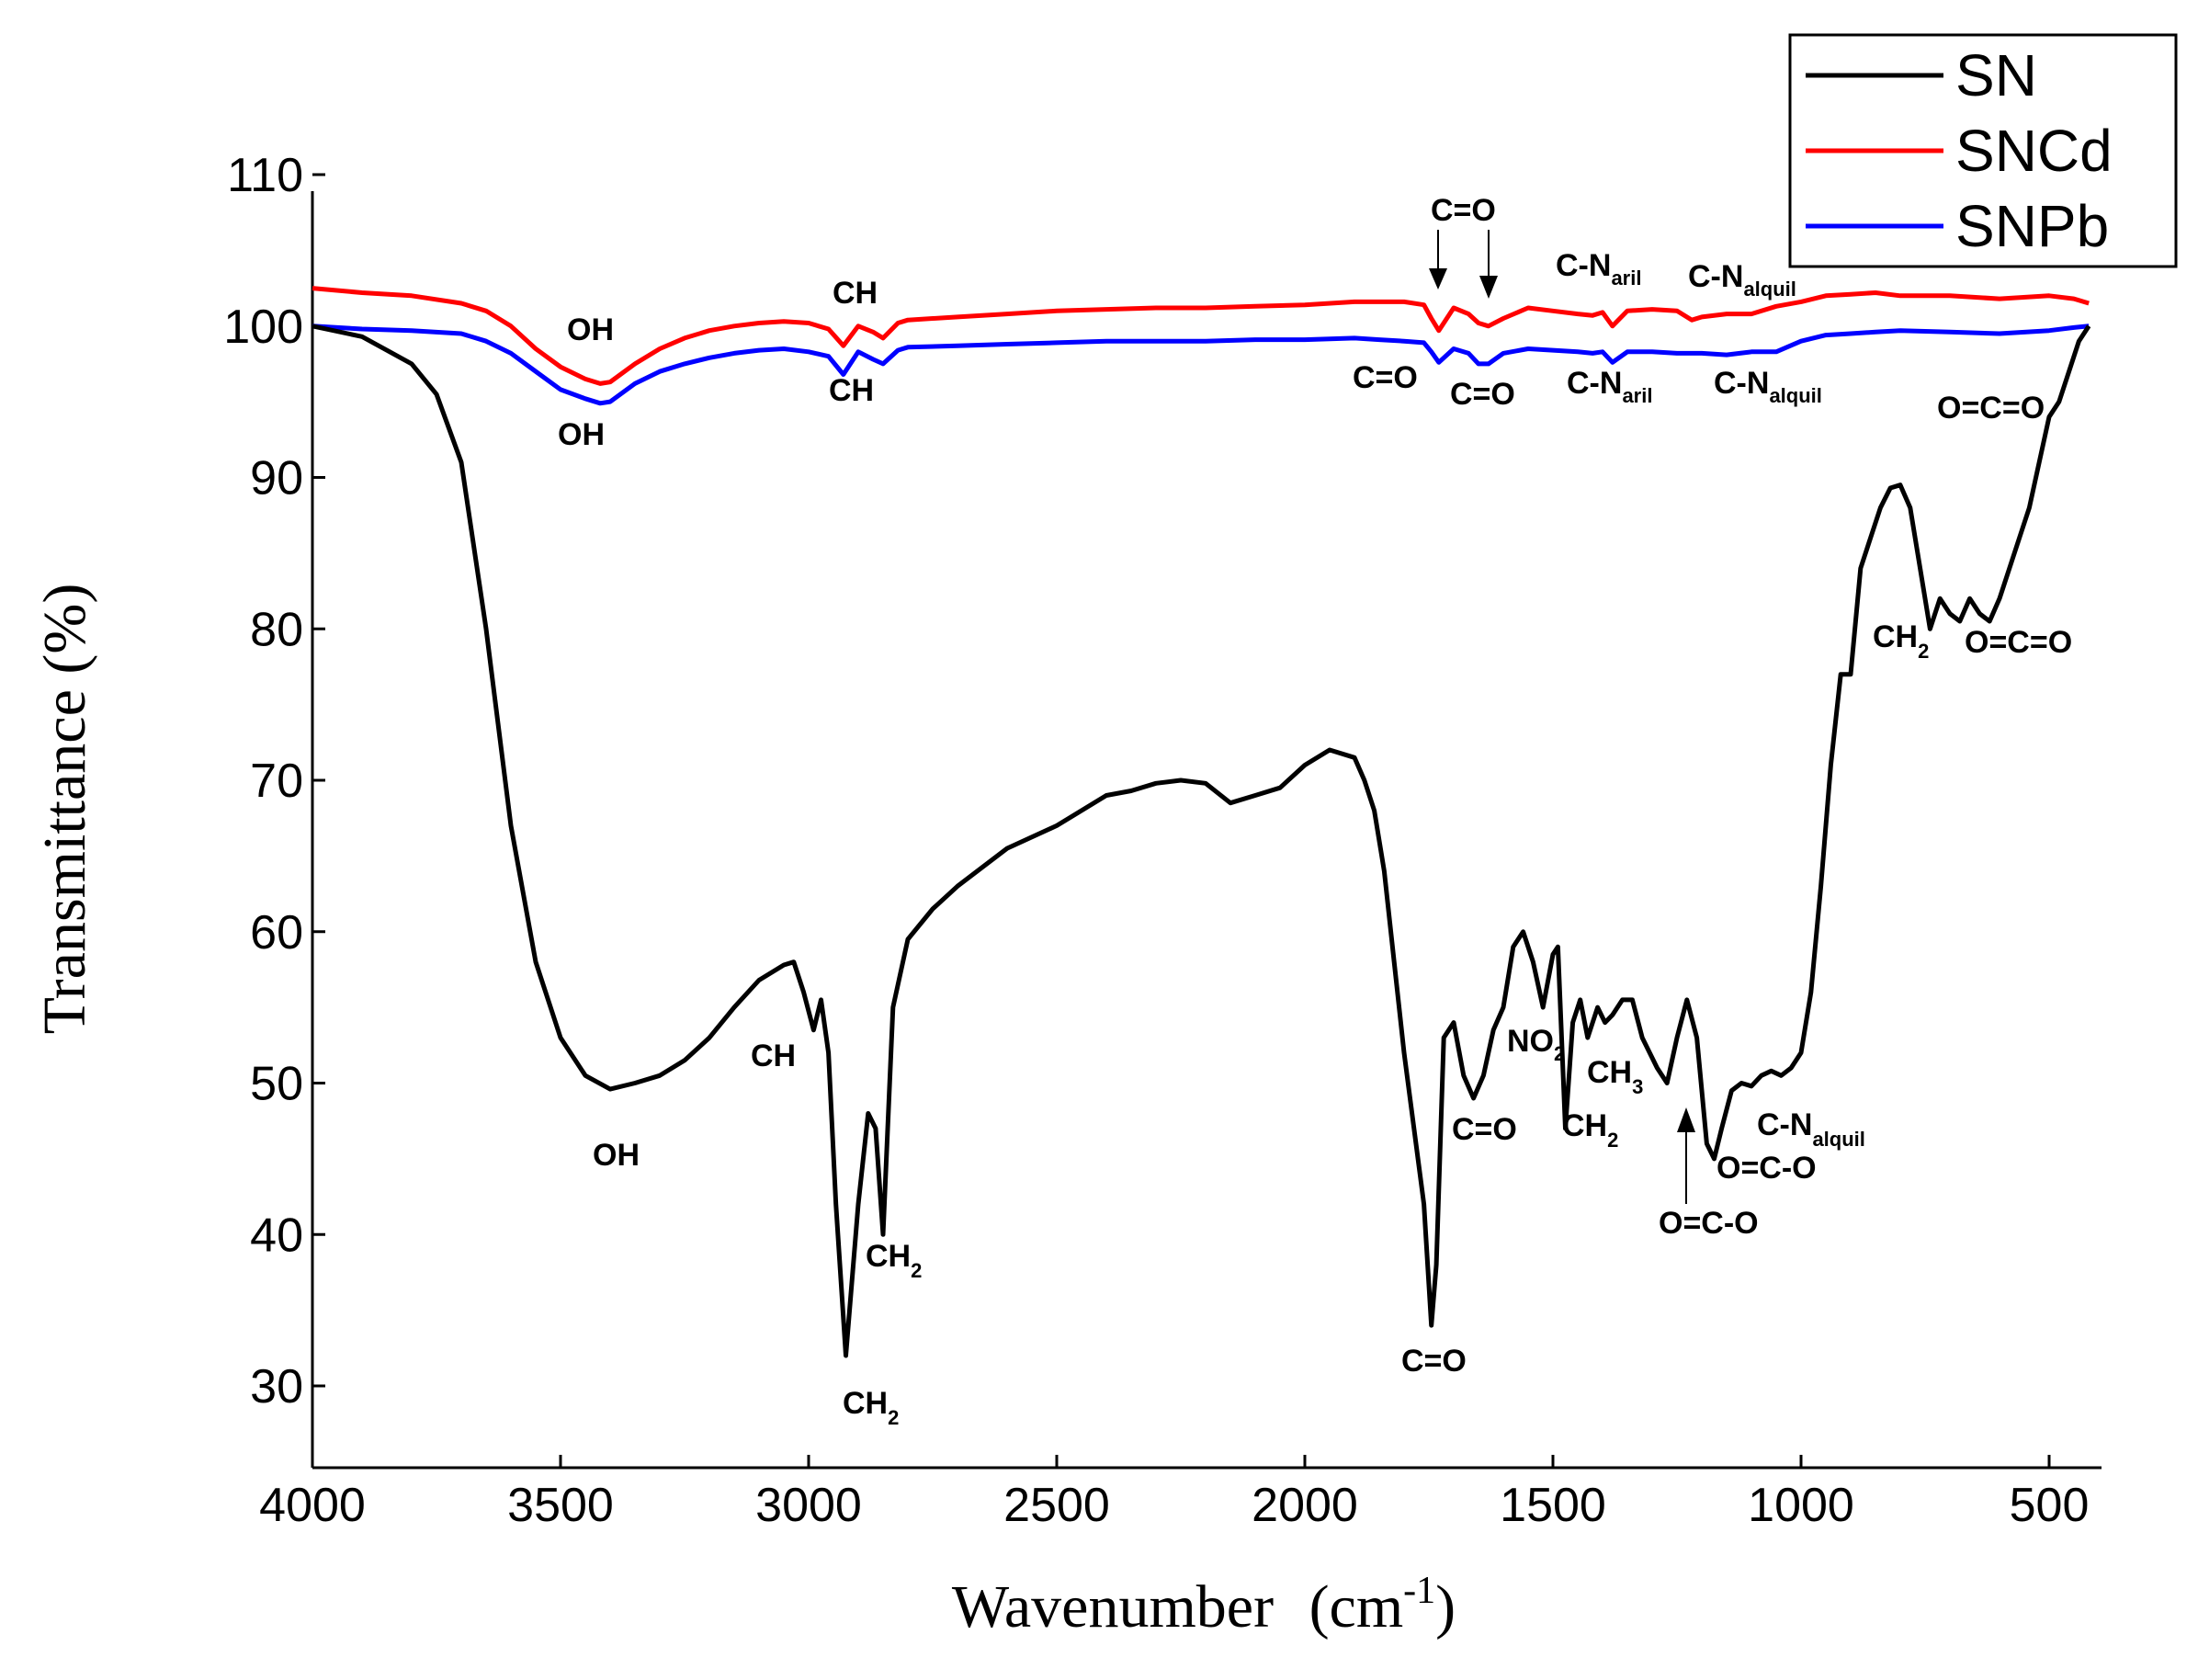 The image size is (2198, 1680). I want to click on ann-pb-ch: CH, so click(851, 390).